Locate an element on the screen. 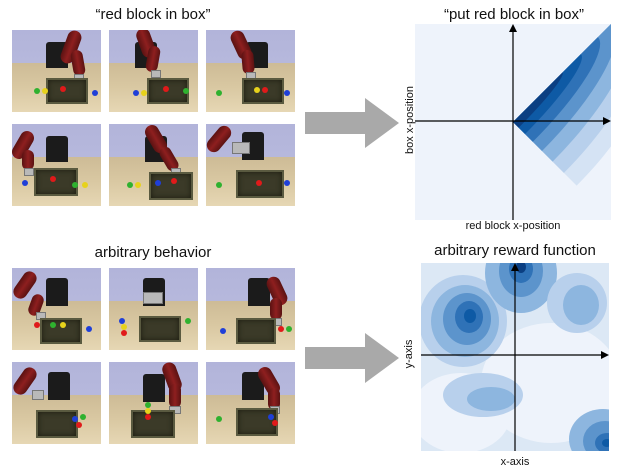  top-plot-xlabel: red block x-position is located at coordinates (513, 226).